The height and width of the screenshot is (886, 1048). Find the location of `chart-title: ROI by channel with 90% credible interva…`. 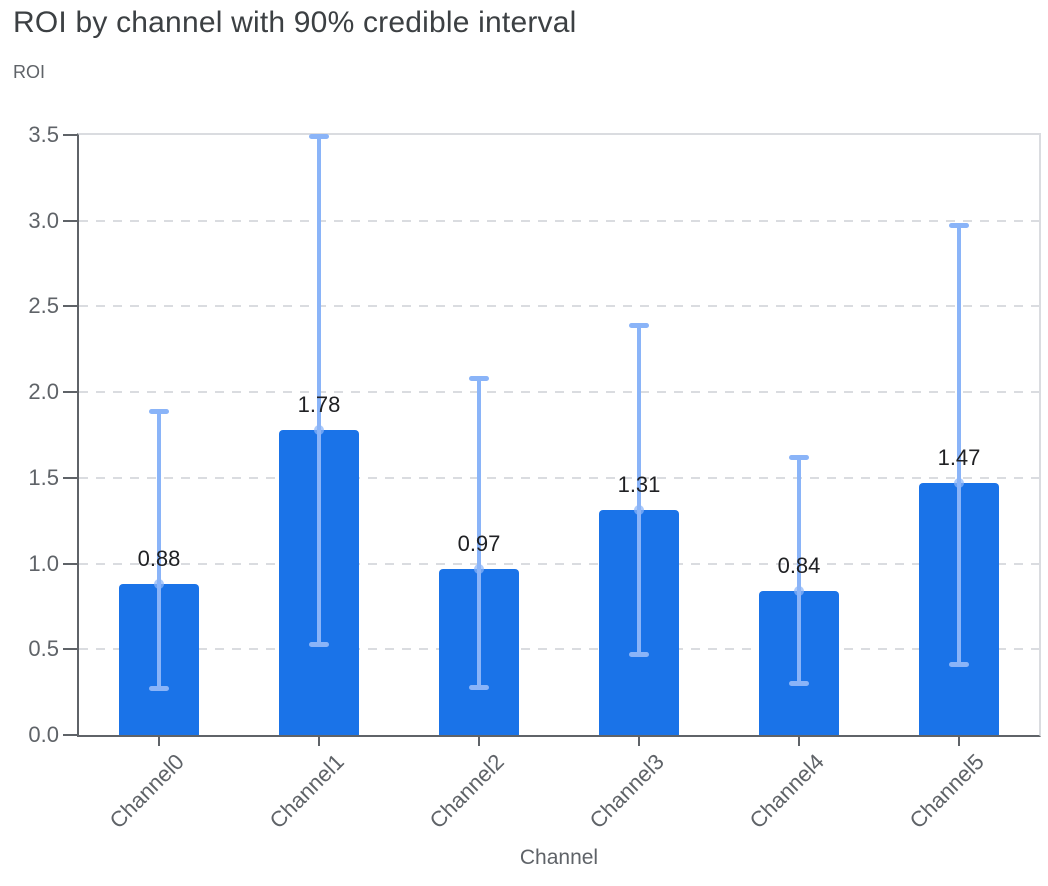

chart-title: ROI by channel with 90% credible interva… is located at coordinates (295, 22).